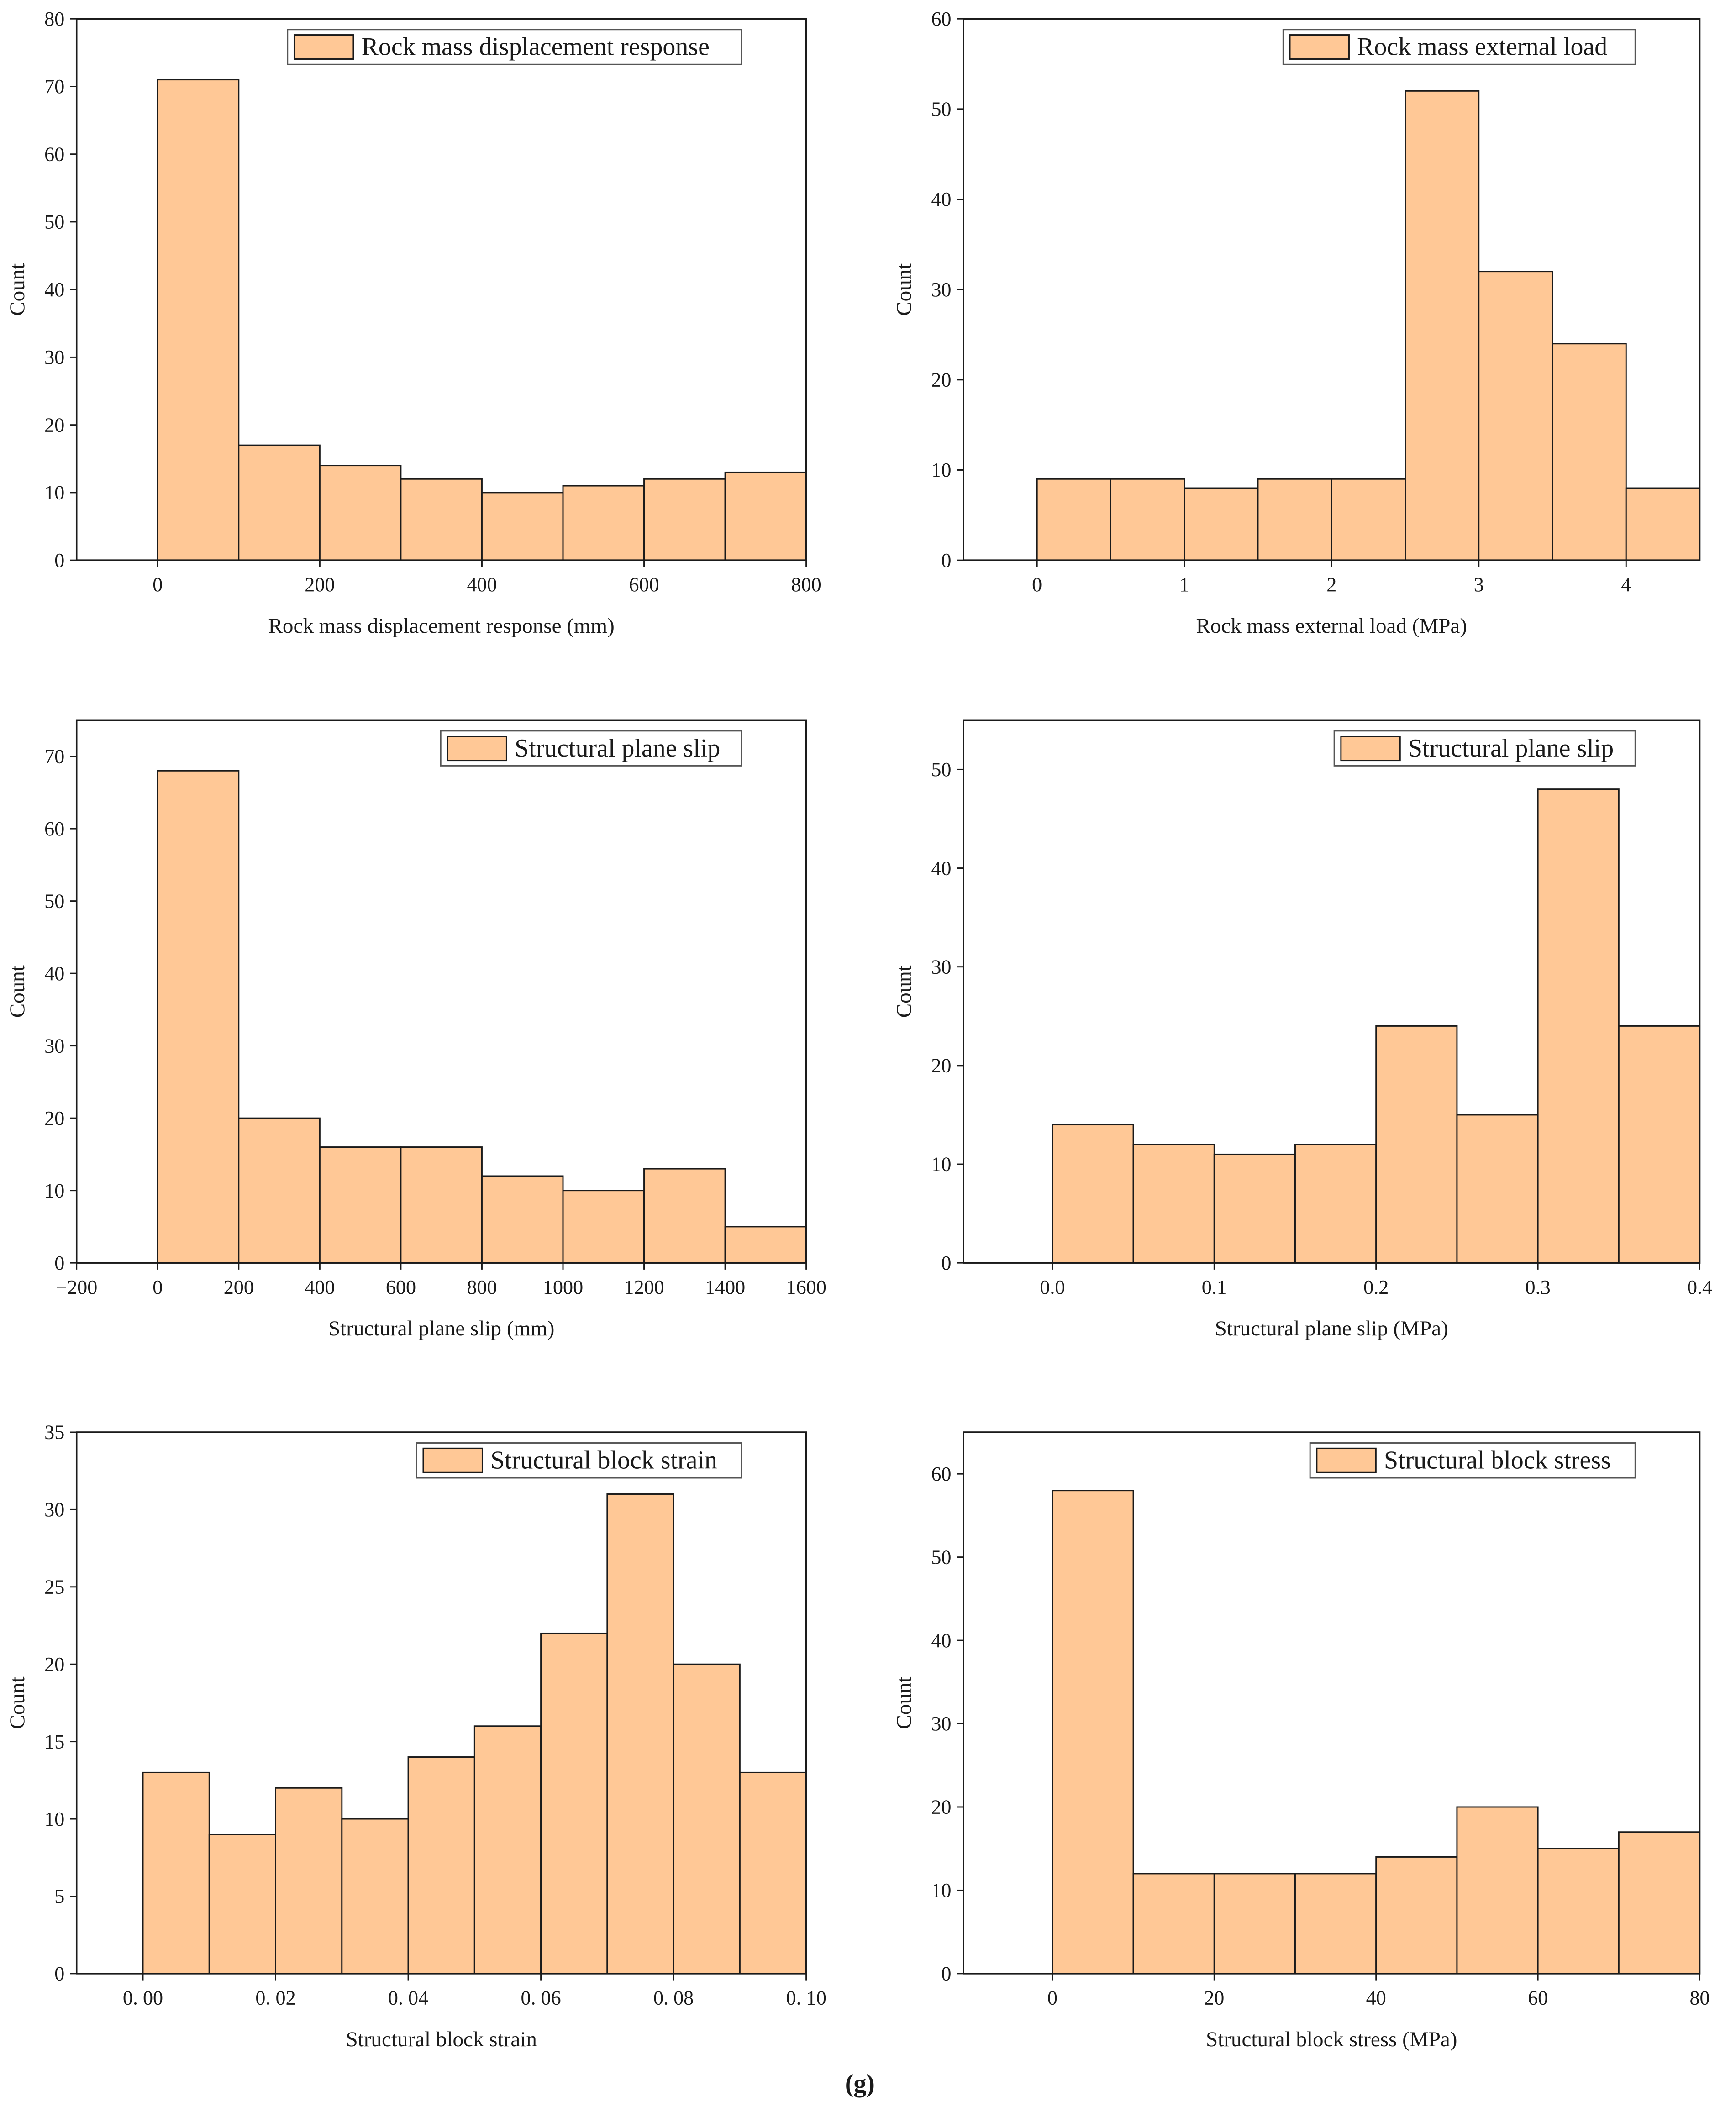 This screenshot has height=2112, width=1736. Describe the element at coordinates (143, 1998) in the screenshot. I see `x-tick-label: 0. 00` at that location.